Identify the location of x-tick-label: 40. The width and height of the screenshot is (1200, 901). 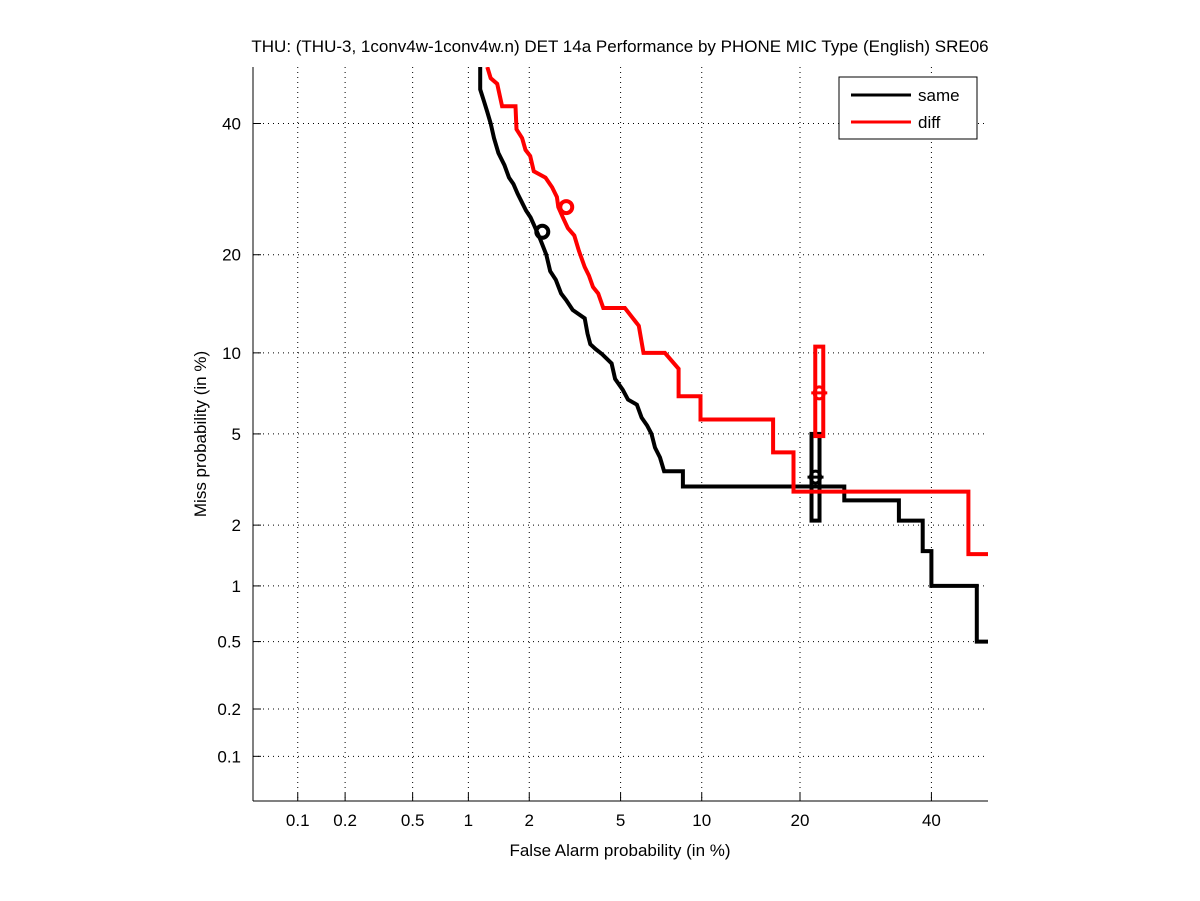
(931, 820).